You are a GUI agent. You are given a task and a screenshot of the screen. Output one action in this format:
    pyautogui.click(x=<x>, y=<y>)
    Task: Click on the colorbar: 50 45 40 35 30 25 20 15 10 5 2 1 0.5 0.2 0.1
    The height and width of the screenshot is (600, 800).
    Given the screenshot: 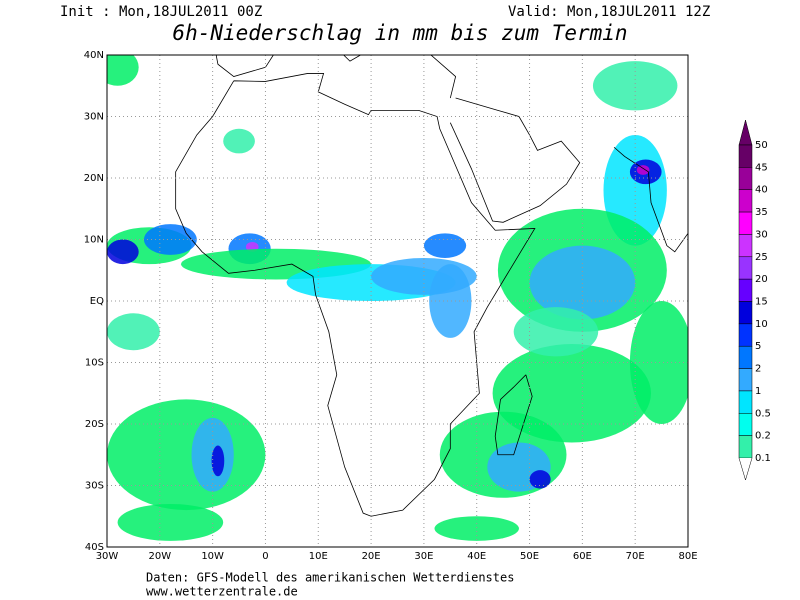 What is the action you would take?
    pyautogui.click(x=754, y=300)
    